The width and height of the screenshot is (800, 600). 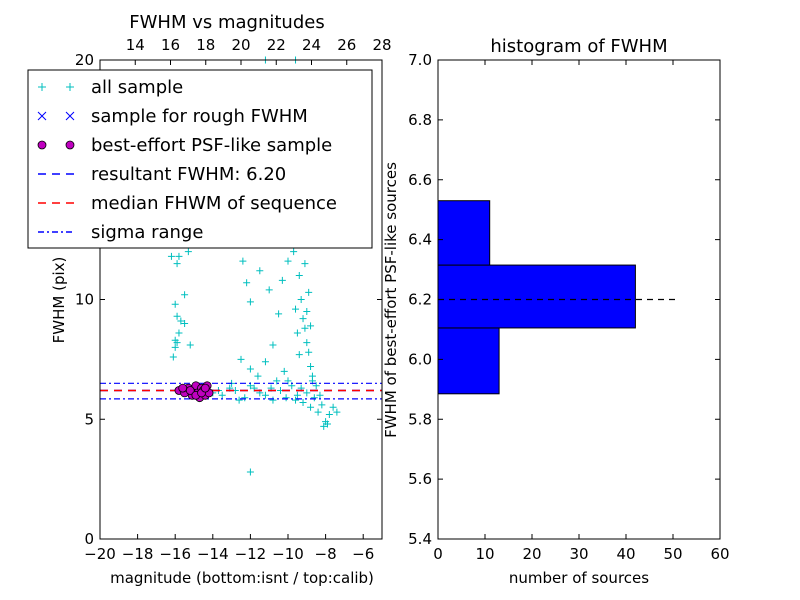 What do you see at coordinates (531, 554) in the screenshot?
I see `right-x-tick-label: 20` at bounding box center [531, 554].